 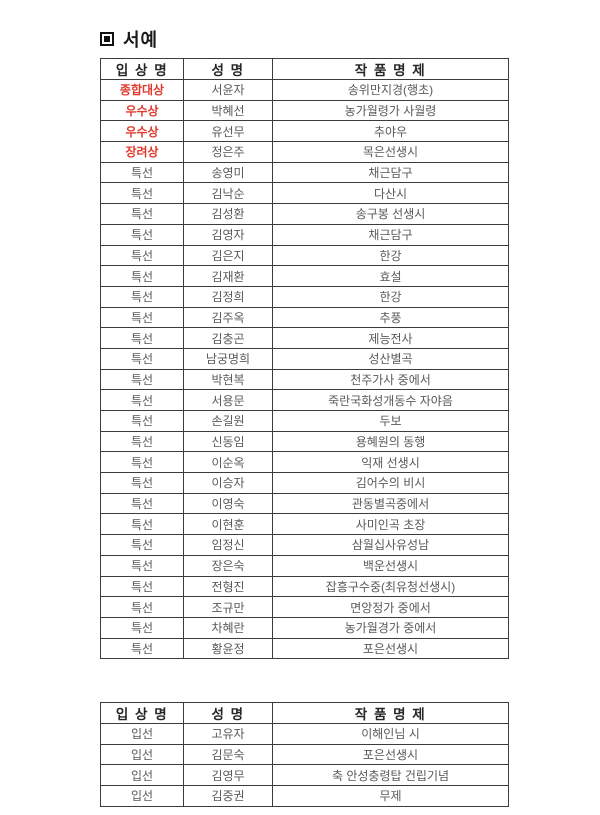 What do you see at coordinates (228, 648) in the screenshot?
I see `name-cell: 황윤정` at bounding box center [228, 648].